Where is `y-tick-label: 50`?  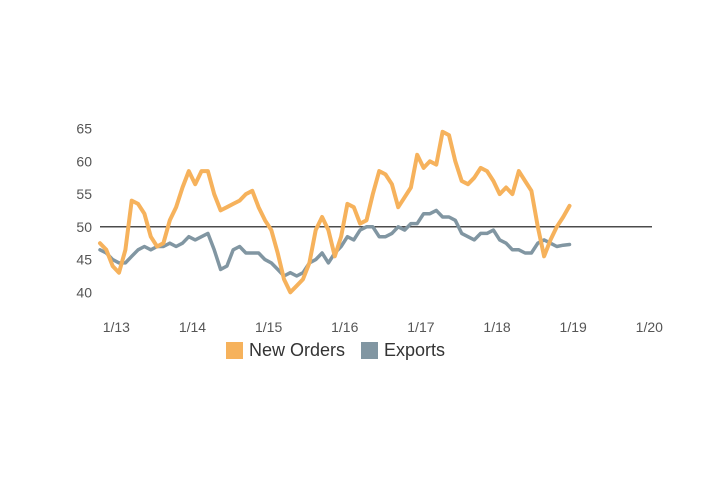 y-tick-label: 50 is located at coordinates (84, 227).